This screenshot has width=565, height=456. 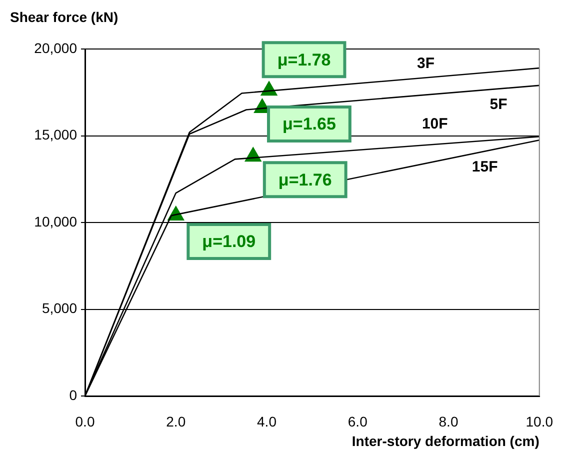 I want to click on y-tick-label: 5,000, so click(x=60, y=308).